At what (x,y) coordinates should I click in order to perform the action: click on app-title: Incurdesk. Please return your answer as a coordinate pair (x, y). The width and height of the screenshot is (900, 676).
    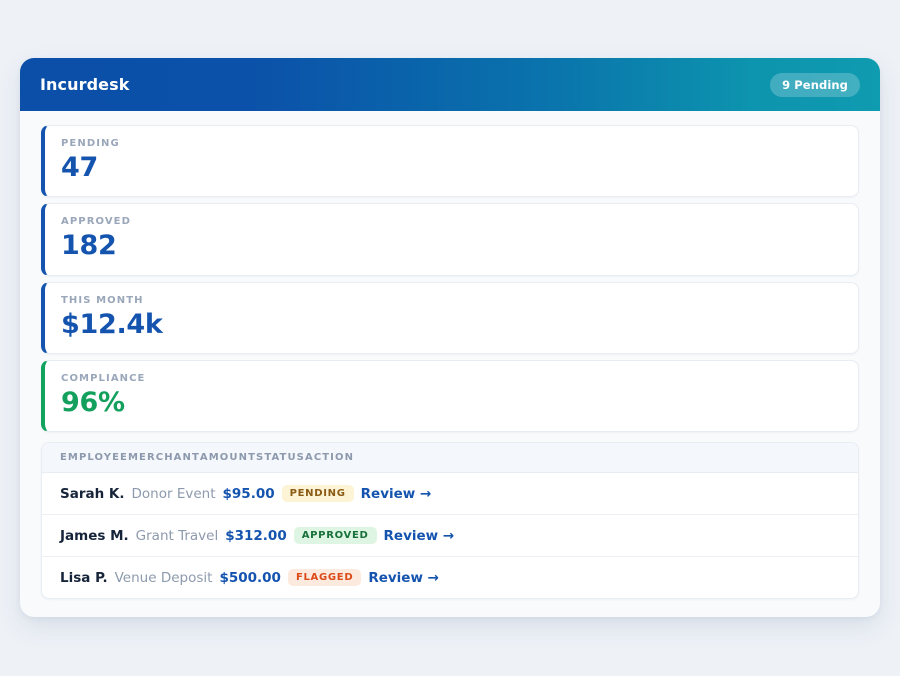
    Looking at the image, I should click on (85, 84).